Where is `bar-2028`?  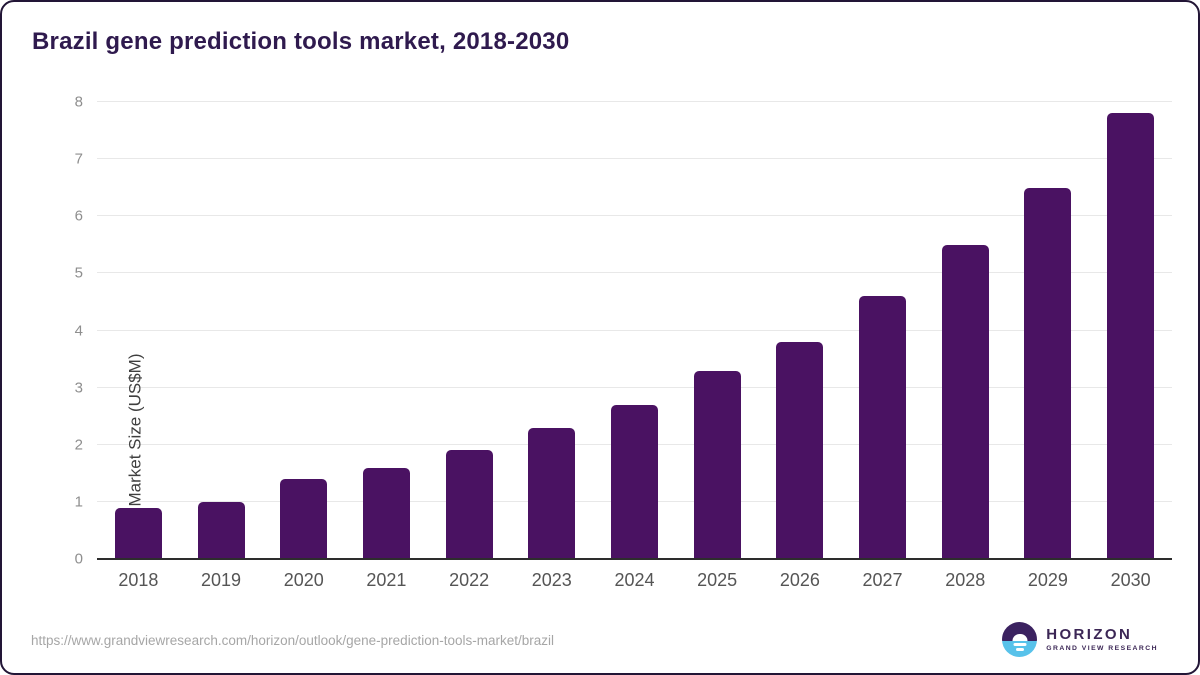 bar-2028 is located at coordinates (965, 401).